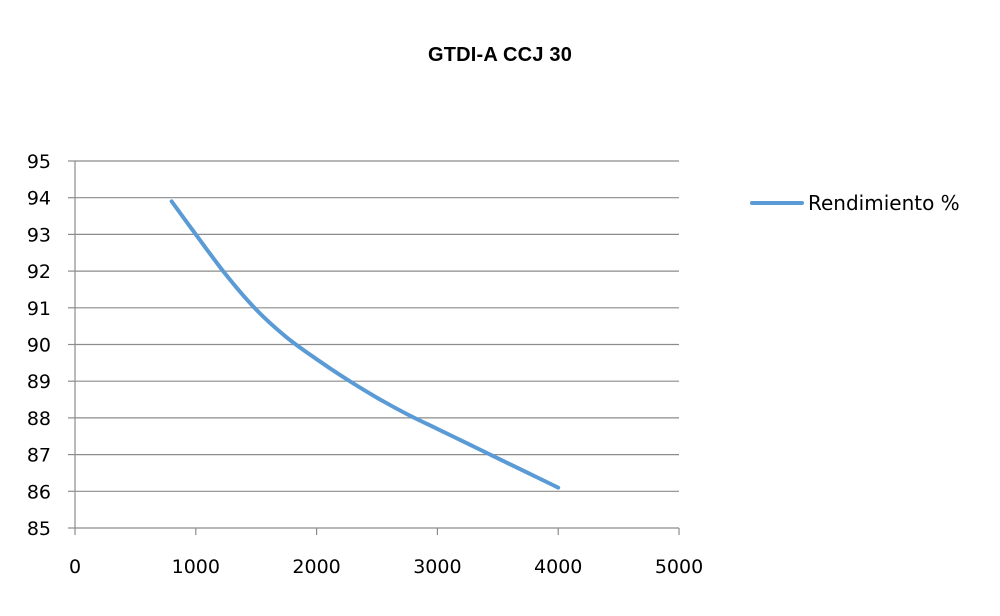 Image resolution: width=1000 pixels, height=616 pixels. I want to click on x-tick-label-4000: 4000, so click(558, 567).